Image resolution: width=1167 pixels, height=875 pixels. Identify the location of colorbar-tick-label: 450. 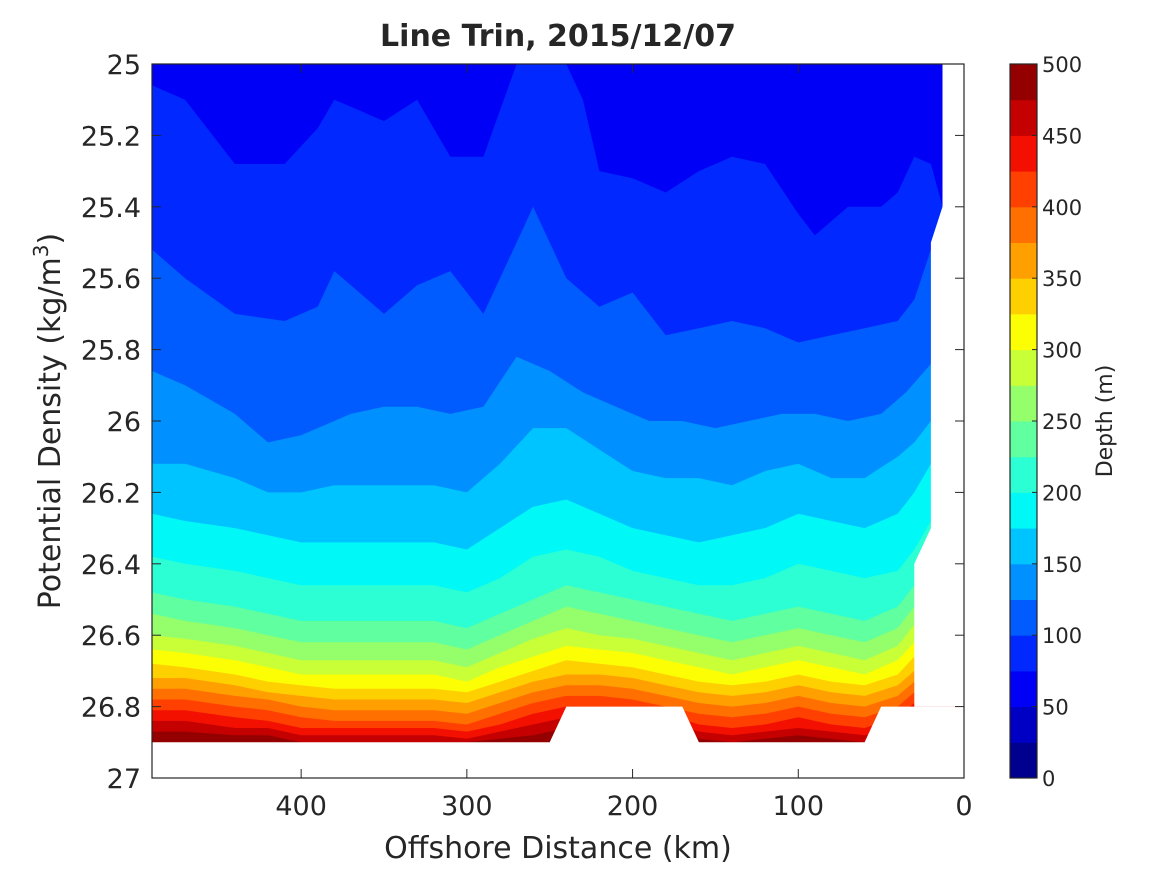
(1062, 136).